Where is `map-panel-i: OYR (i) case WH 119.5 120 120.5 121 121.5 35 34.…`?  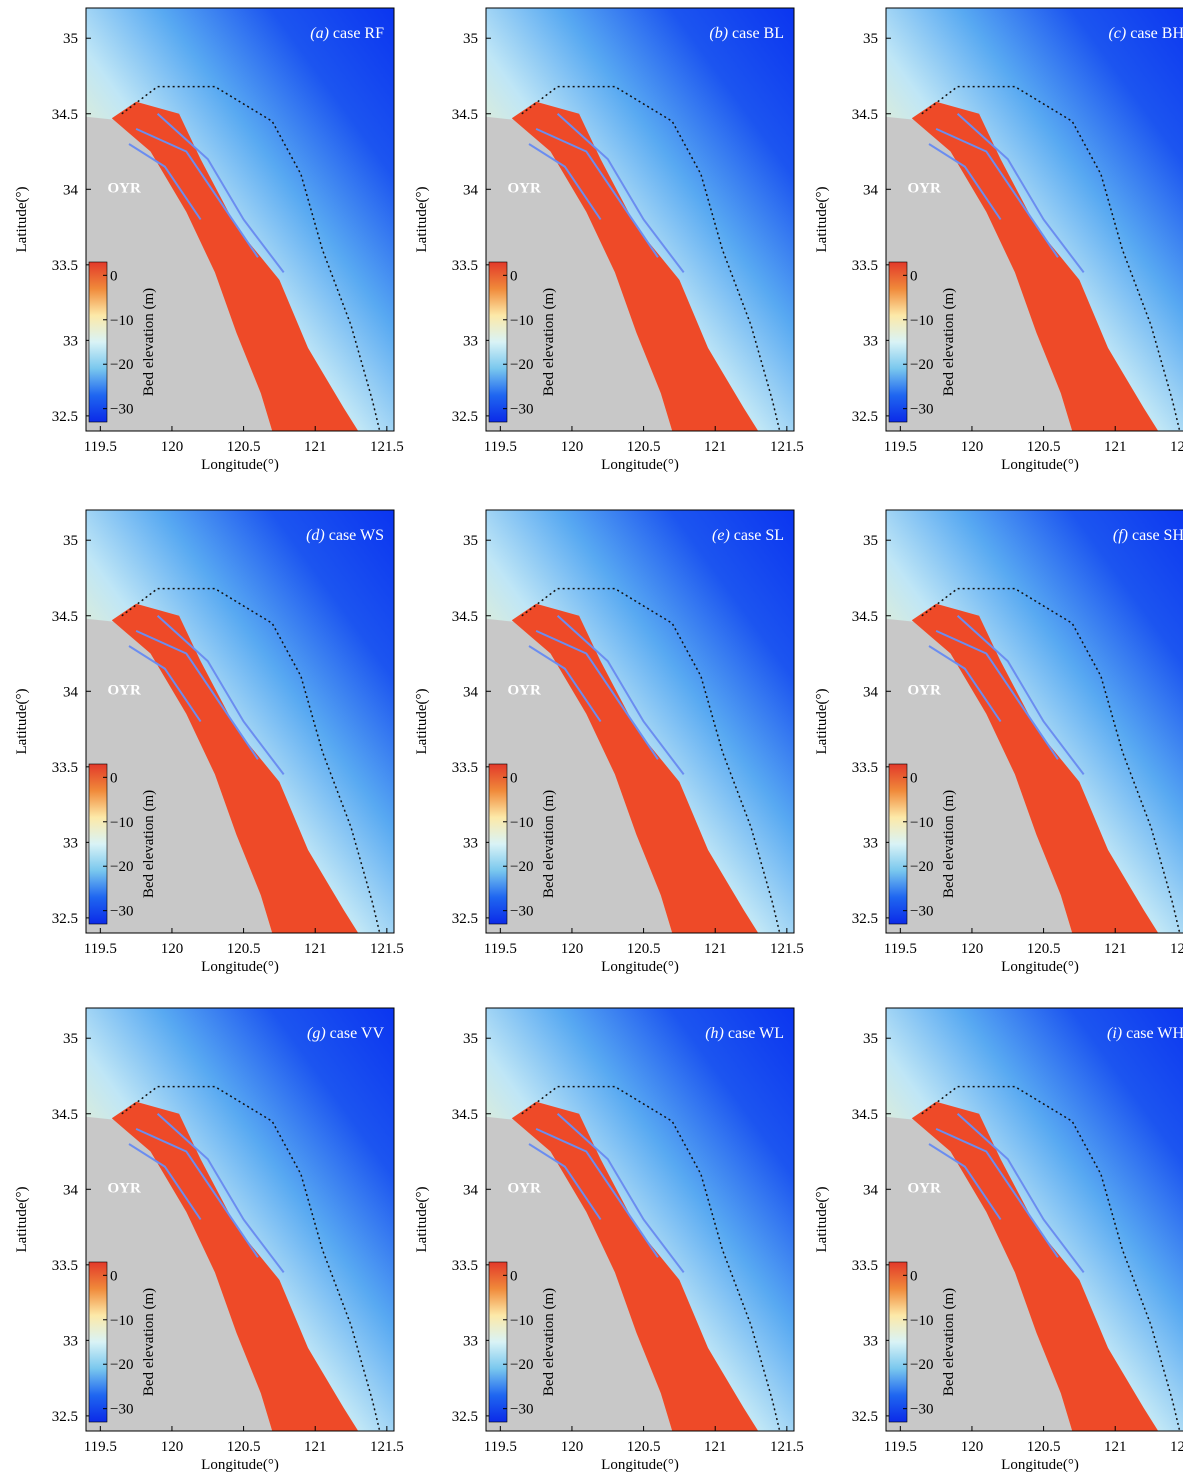
map-panel-i: OYR (i) case WH 119.5 120 120.5 121 121.5 35 34.… is located at coordinates (998, 1240).